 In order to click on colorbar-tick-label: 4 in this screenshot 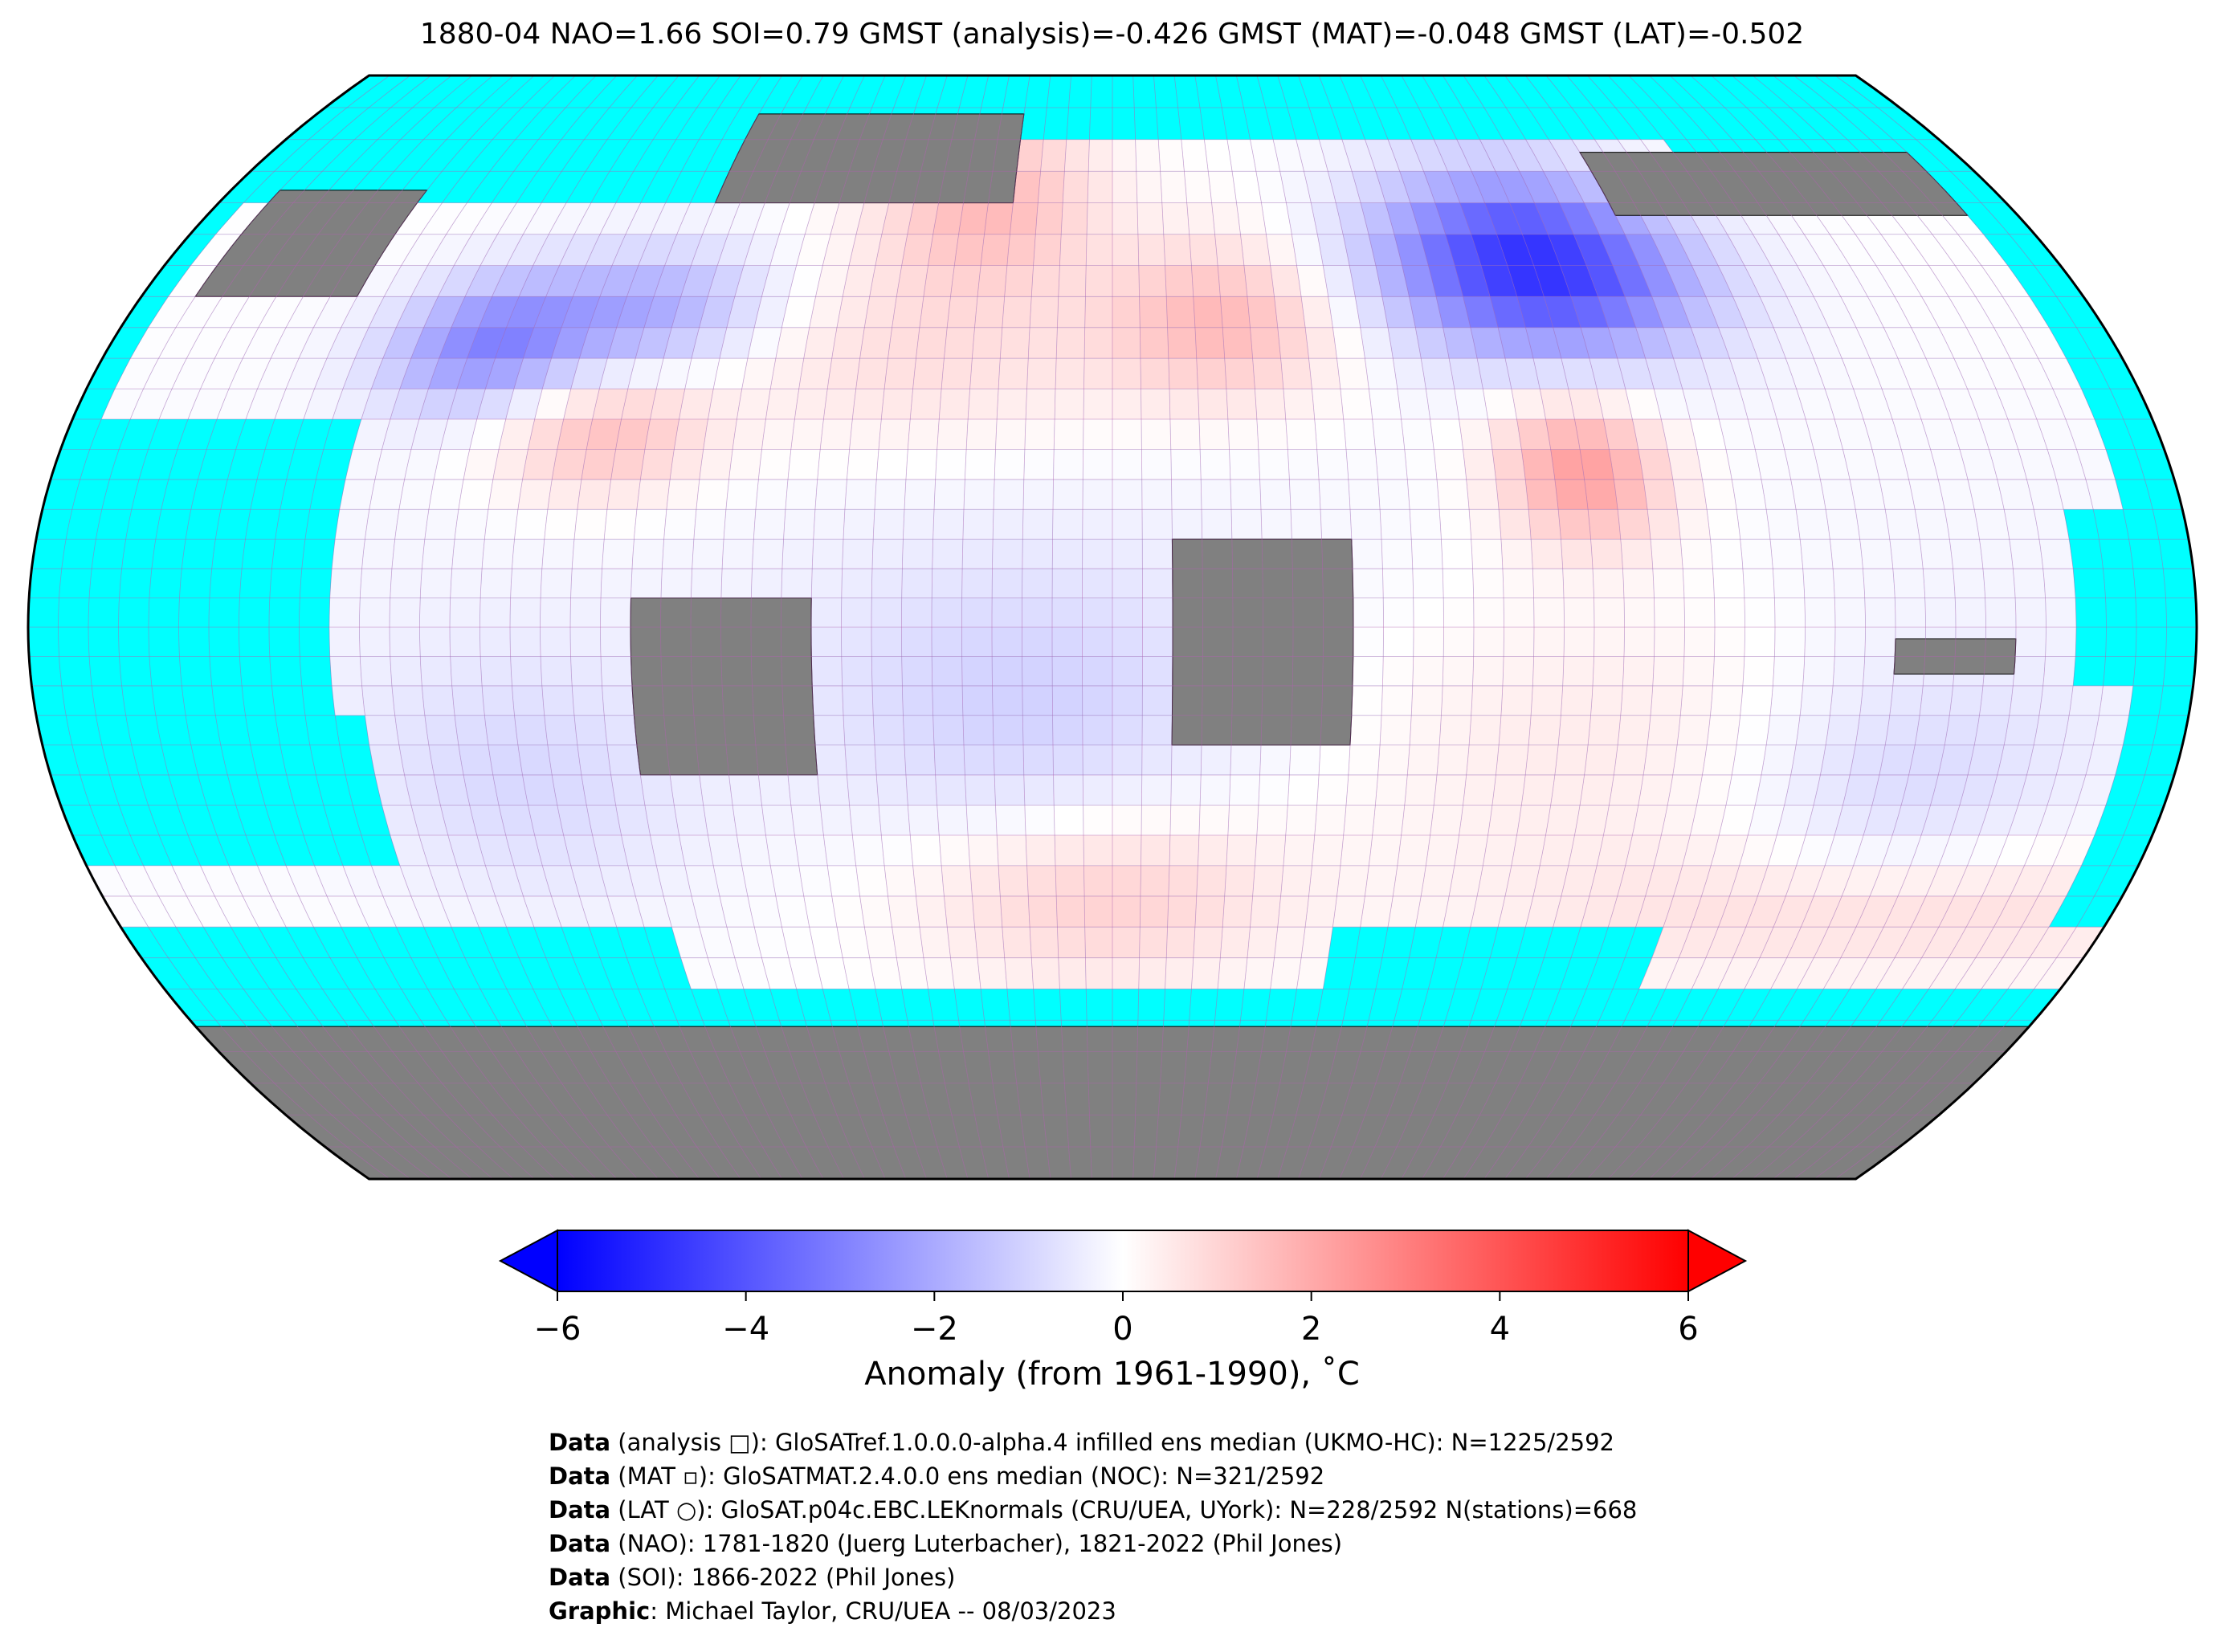, I will do `click(1500, 1329)`.